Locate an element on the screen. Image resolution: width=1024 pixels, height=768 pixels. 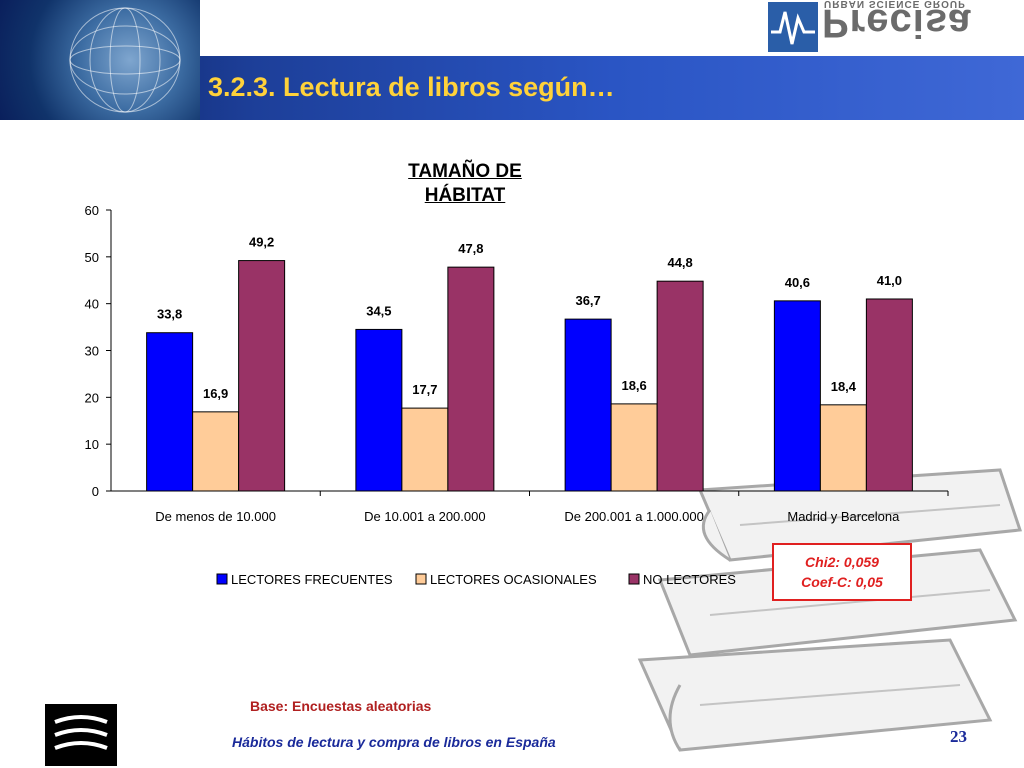
chi2-value: Chi2: 0,059 is located at coordinates (842, 562).